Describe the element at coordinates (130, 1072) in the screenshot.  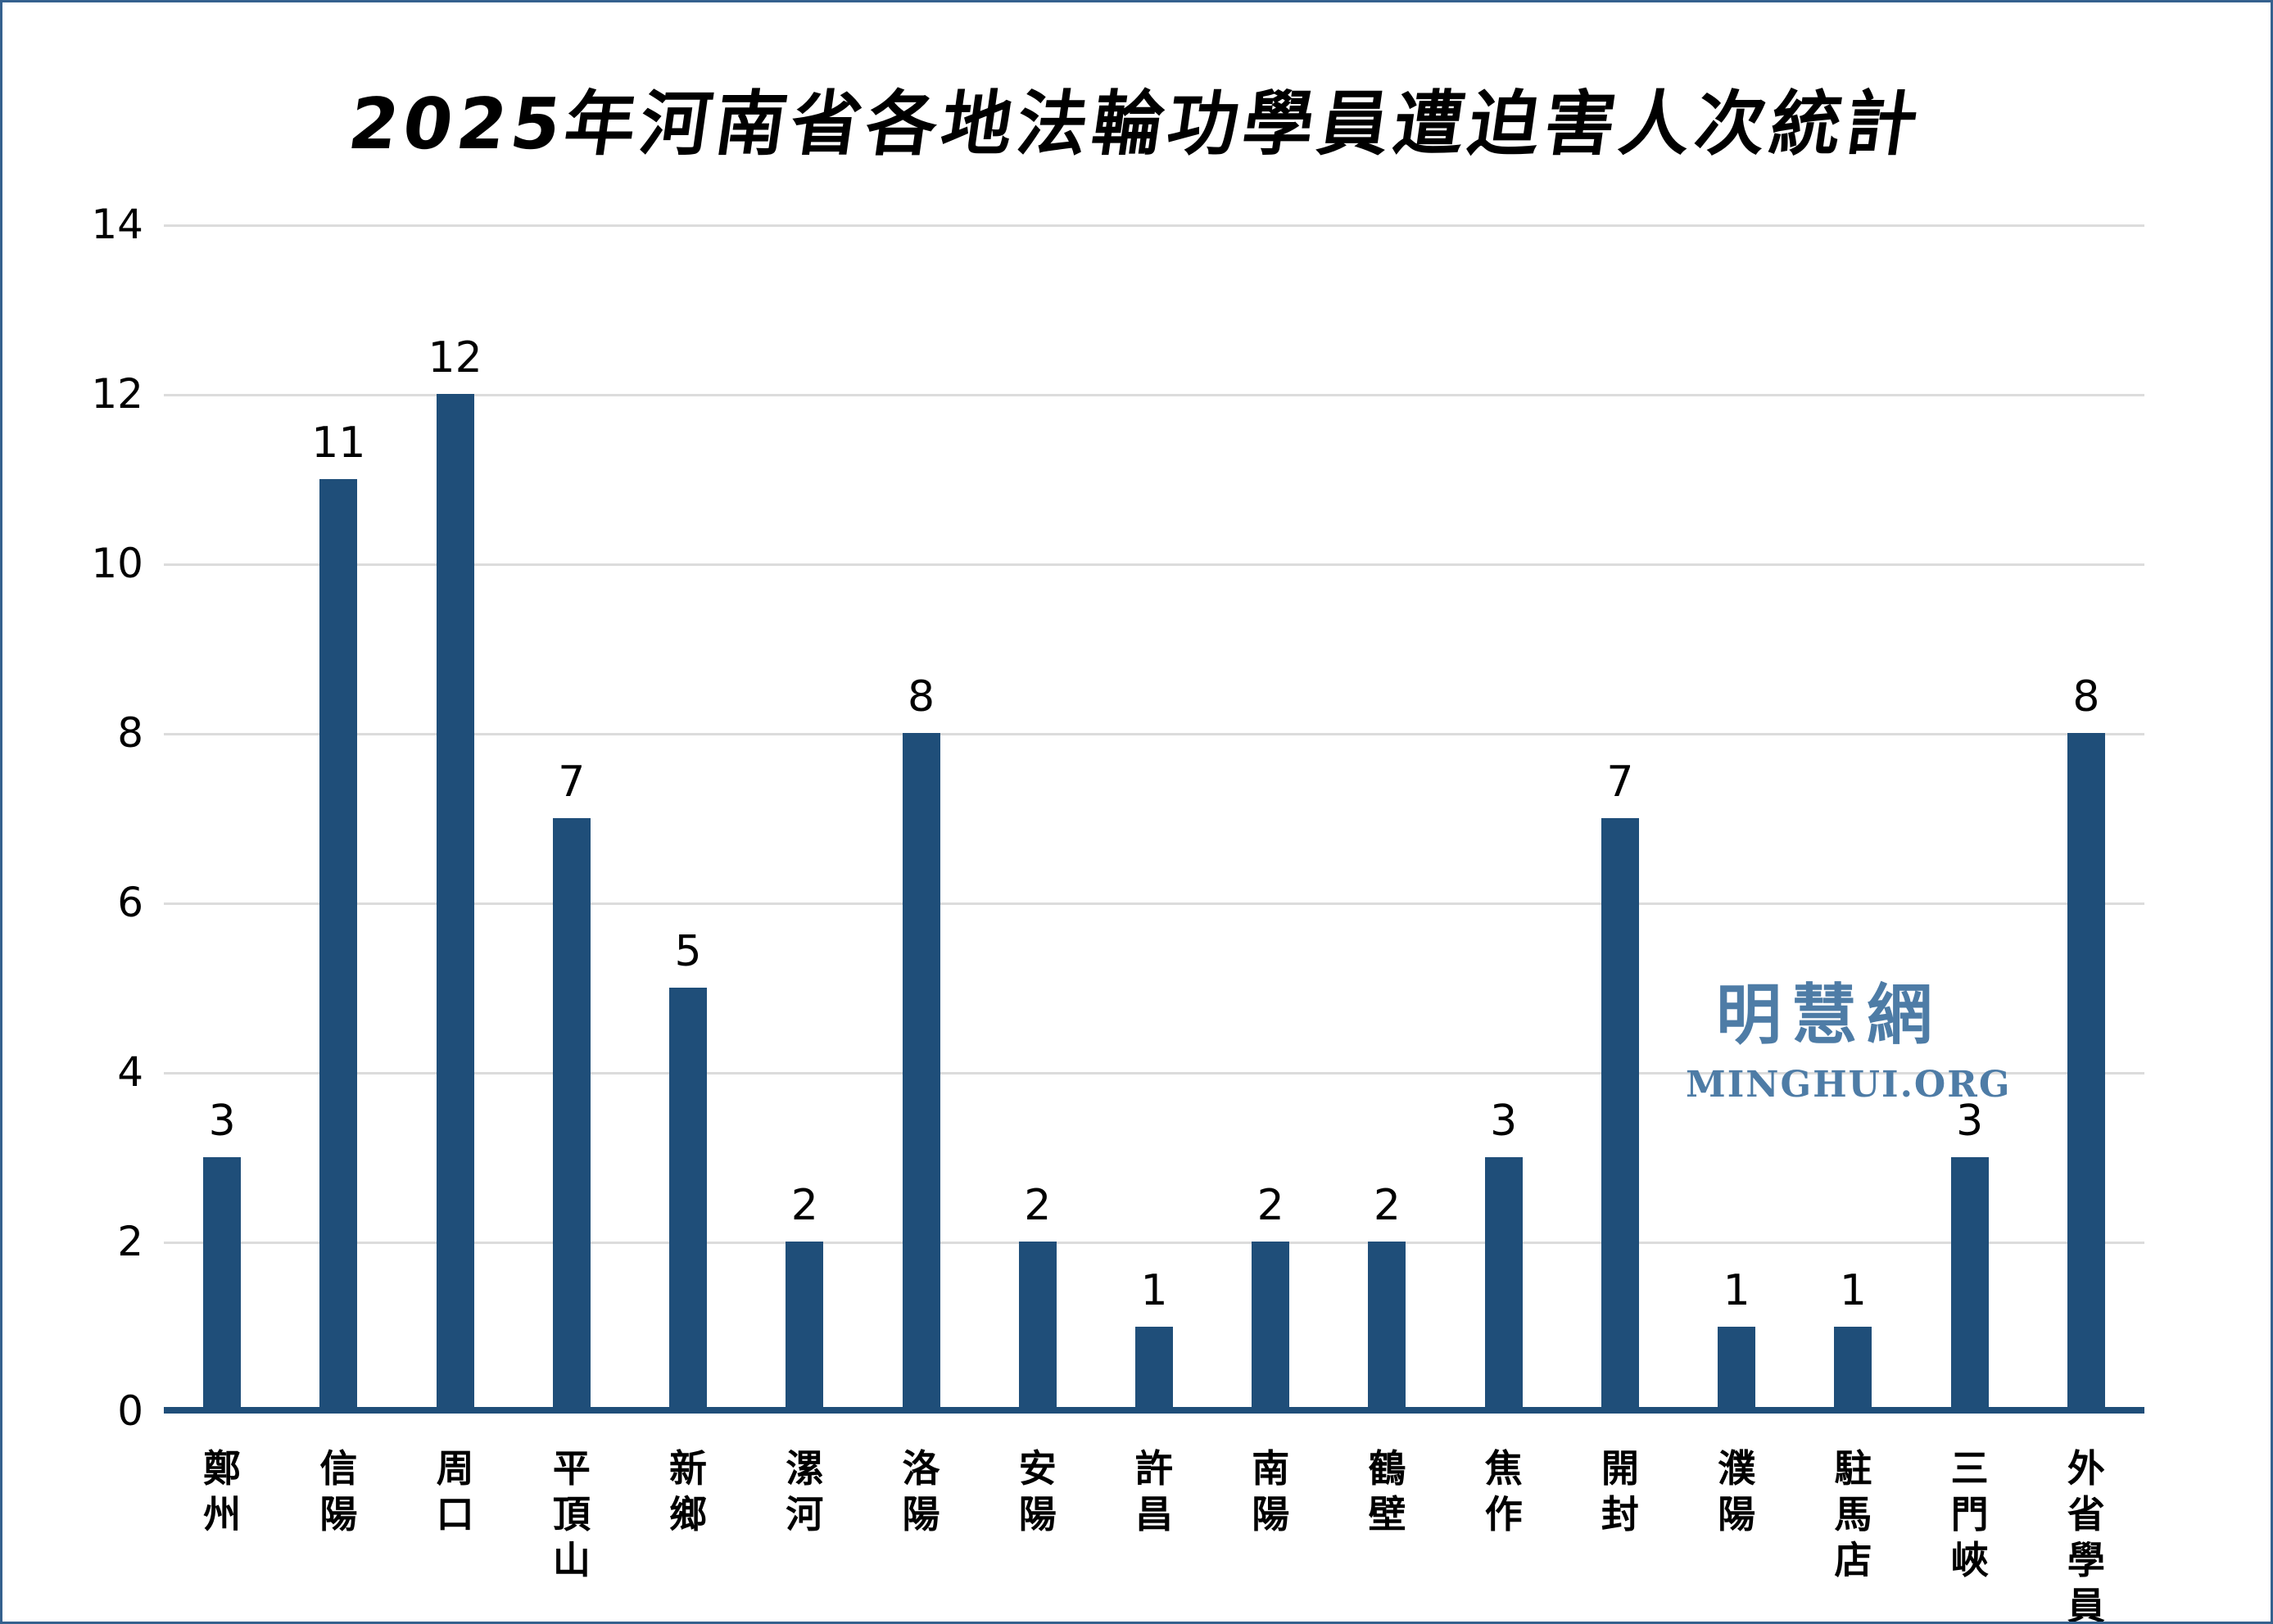
I see `y-axis-tick-label: 4` at that location.